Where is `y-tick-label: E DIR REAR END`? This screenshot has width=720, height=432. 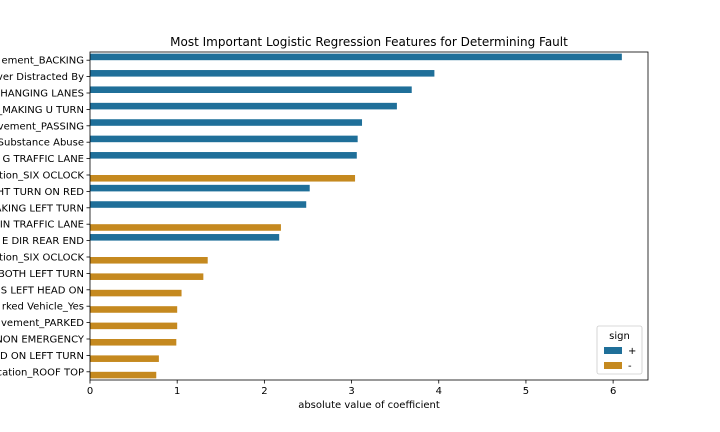
y-tick-label: E DIR REAR END is located at coordinates (43, 241).